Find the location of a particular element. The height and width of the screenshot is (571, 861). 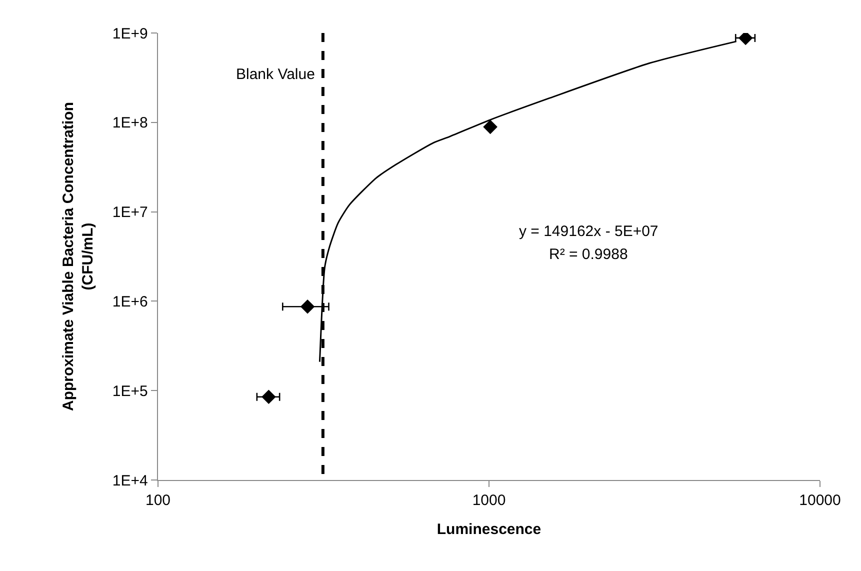

x-tick-label: 1000 is located at coordinates (489, 501).